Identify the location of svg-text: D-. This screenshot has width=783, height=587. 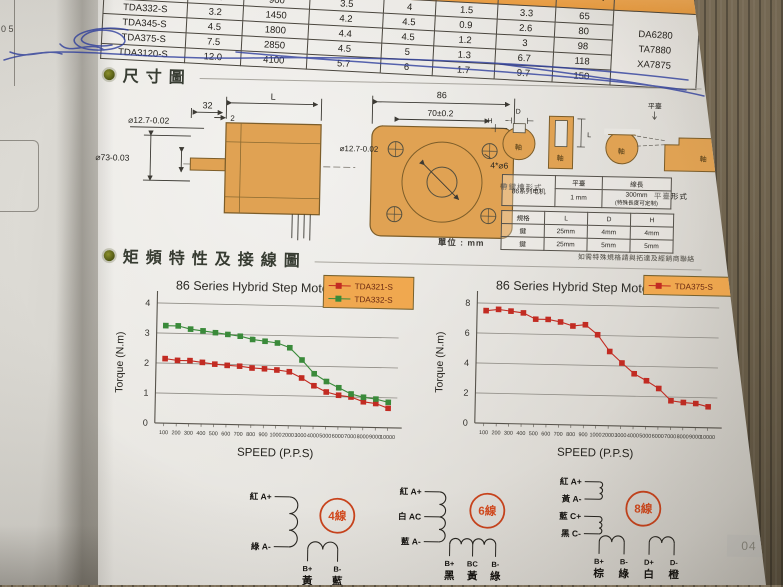
(674, 562).